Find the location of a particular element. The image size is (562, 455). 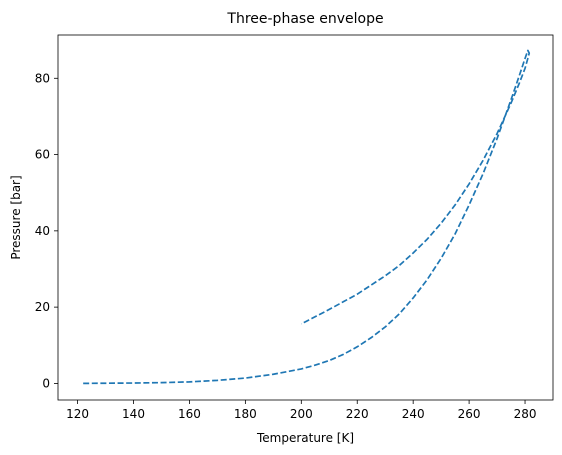

x-tick-label: 140 is located at coordinates (133, 414).